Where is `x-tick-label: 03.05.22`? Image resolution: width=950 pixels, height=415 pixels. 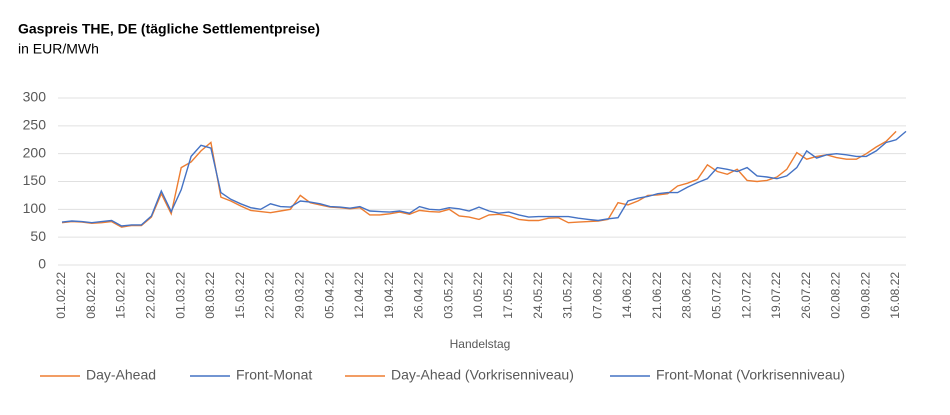
x-tick-label: 03.05.22 is located at coordinates (448, 295).